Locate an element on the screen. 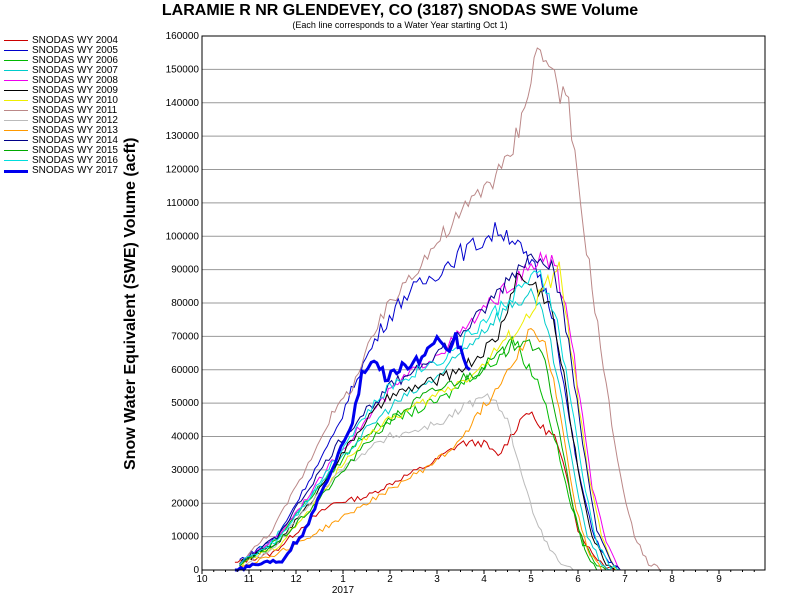 The image size is (800, 600). legend-label: SNODAS WY 2012 is located at coordinates (75, 120).